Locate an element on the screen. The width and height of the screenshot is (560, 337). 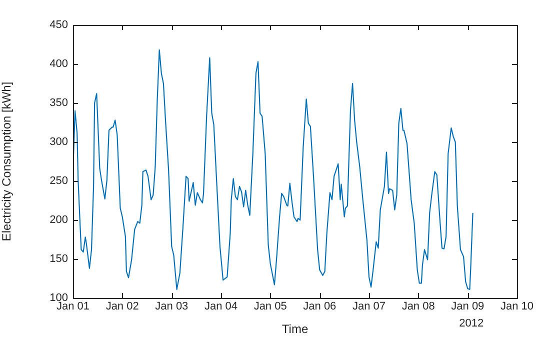
x-tick-label: Jan 08 is located at coordinates (418, 306).